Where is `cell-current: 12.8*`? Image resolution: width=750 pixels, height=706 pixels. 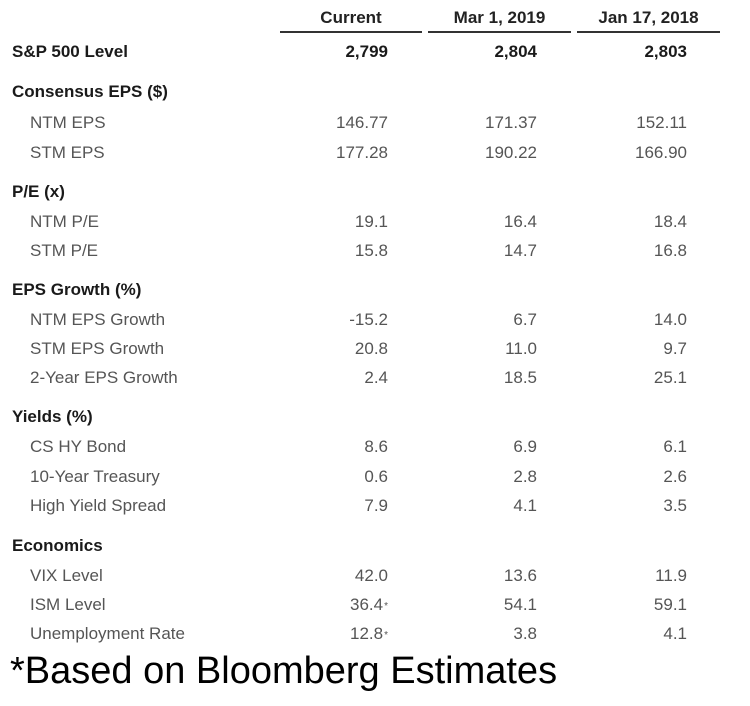 cell-current: 12.8* is located at coordinates (369, 634).